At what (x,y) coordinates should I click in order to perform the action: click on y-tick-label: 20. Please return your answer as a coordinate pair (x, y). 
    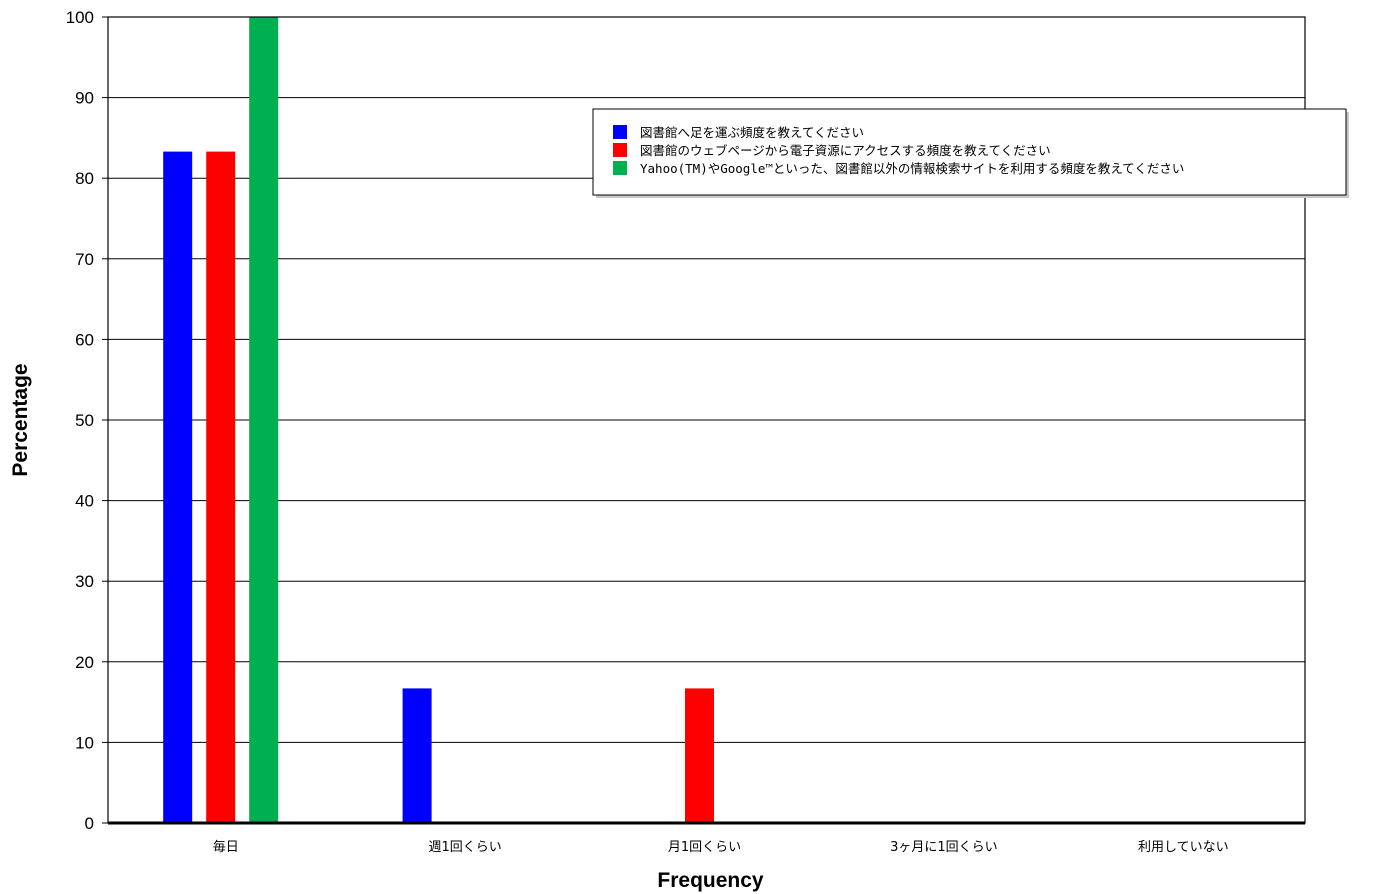
    Looking at the image, I should click on (84, 662).